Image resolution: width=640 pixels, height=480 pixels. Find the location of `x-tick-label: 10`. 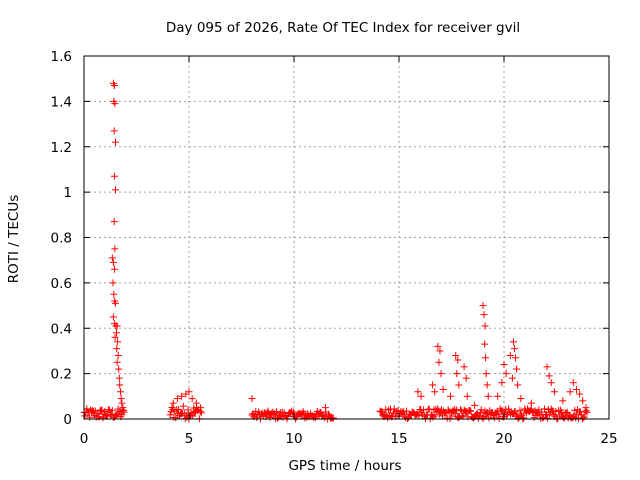

x-tick-label: 10 is located at coordinates (293, 439).